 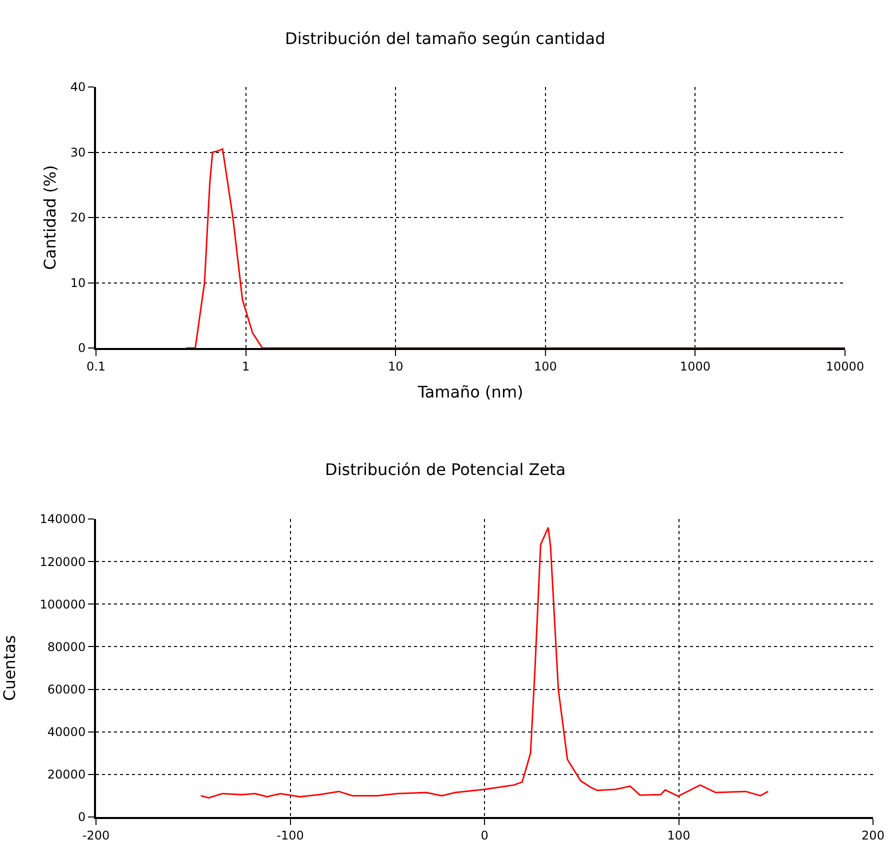 I want to click on chart-title: Distribución del tamaño según cantidad, so click(x=445, y=38).